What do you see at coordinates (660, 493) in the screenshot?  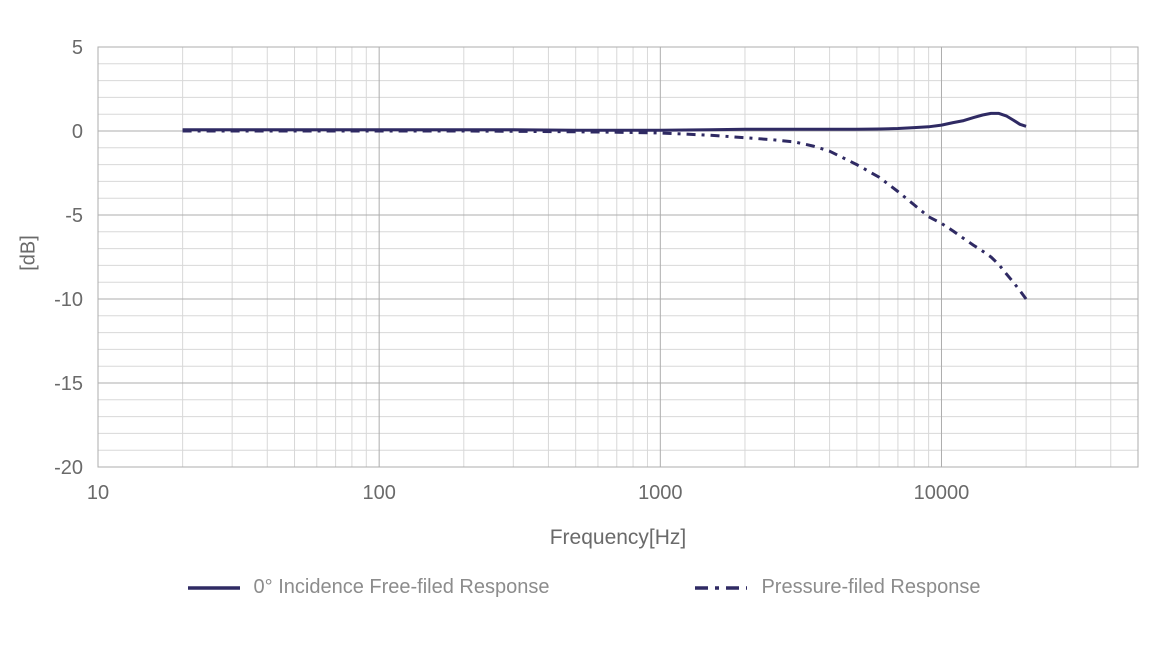 I see `x-tick-label: 1000` at bounding box center [660, 493].